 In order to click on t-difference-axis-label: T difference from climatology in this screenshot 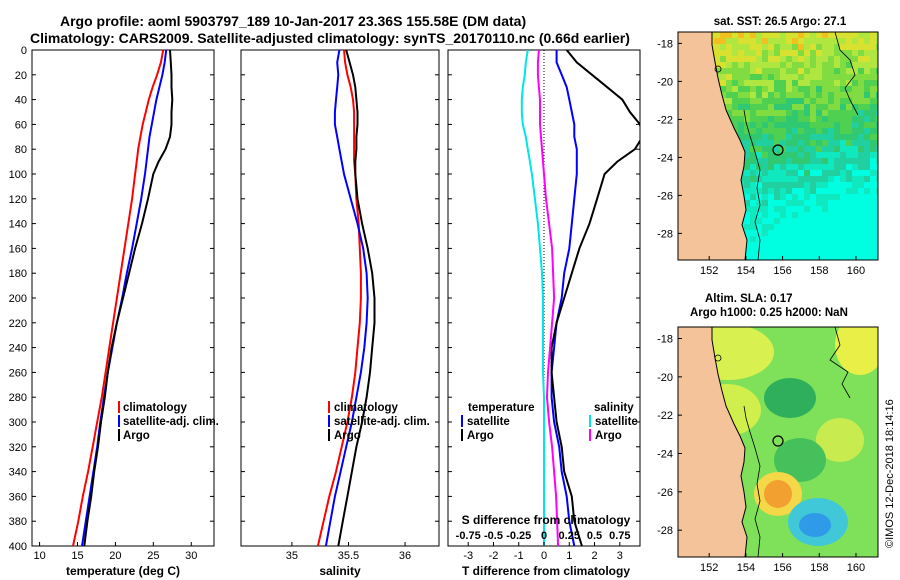, I will do `click(546, 571)`.